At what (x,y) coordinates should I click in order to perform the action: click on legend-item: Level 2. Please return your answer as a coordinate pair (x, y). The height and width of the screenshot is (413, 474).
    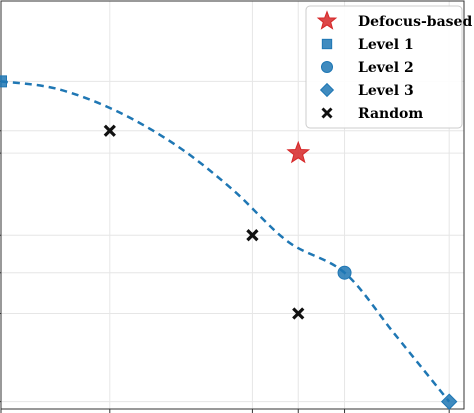
    Looking at the image, I should click on (367, 68).